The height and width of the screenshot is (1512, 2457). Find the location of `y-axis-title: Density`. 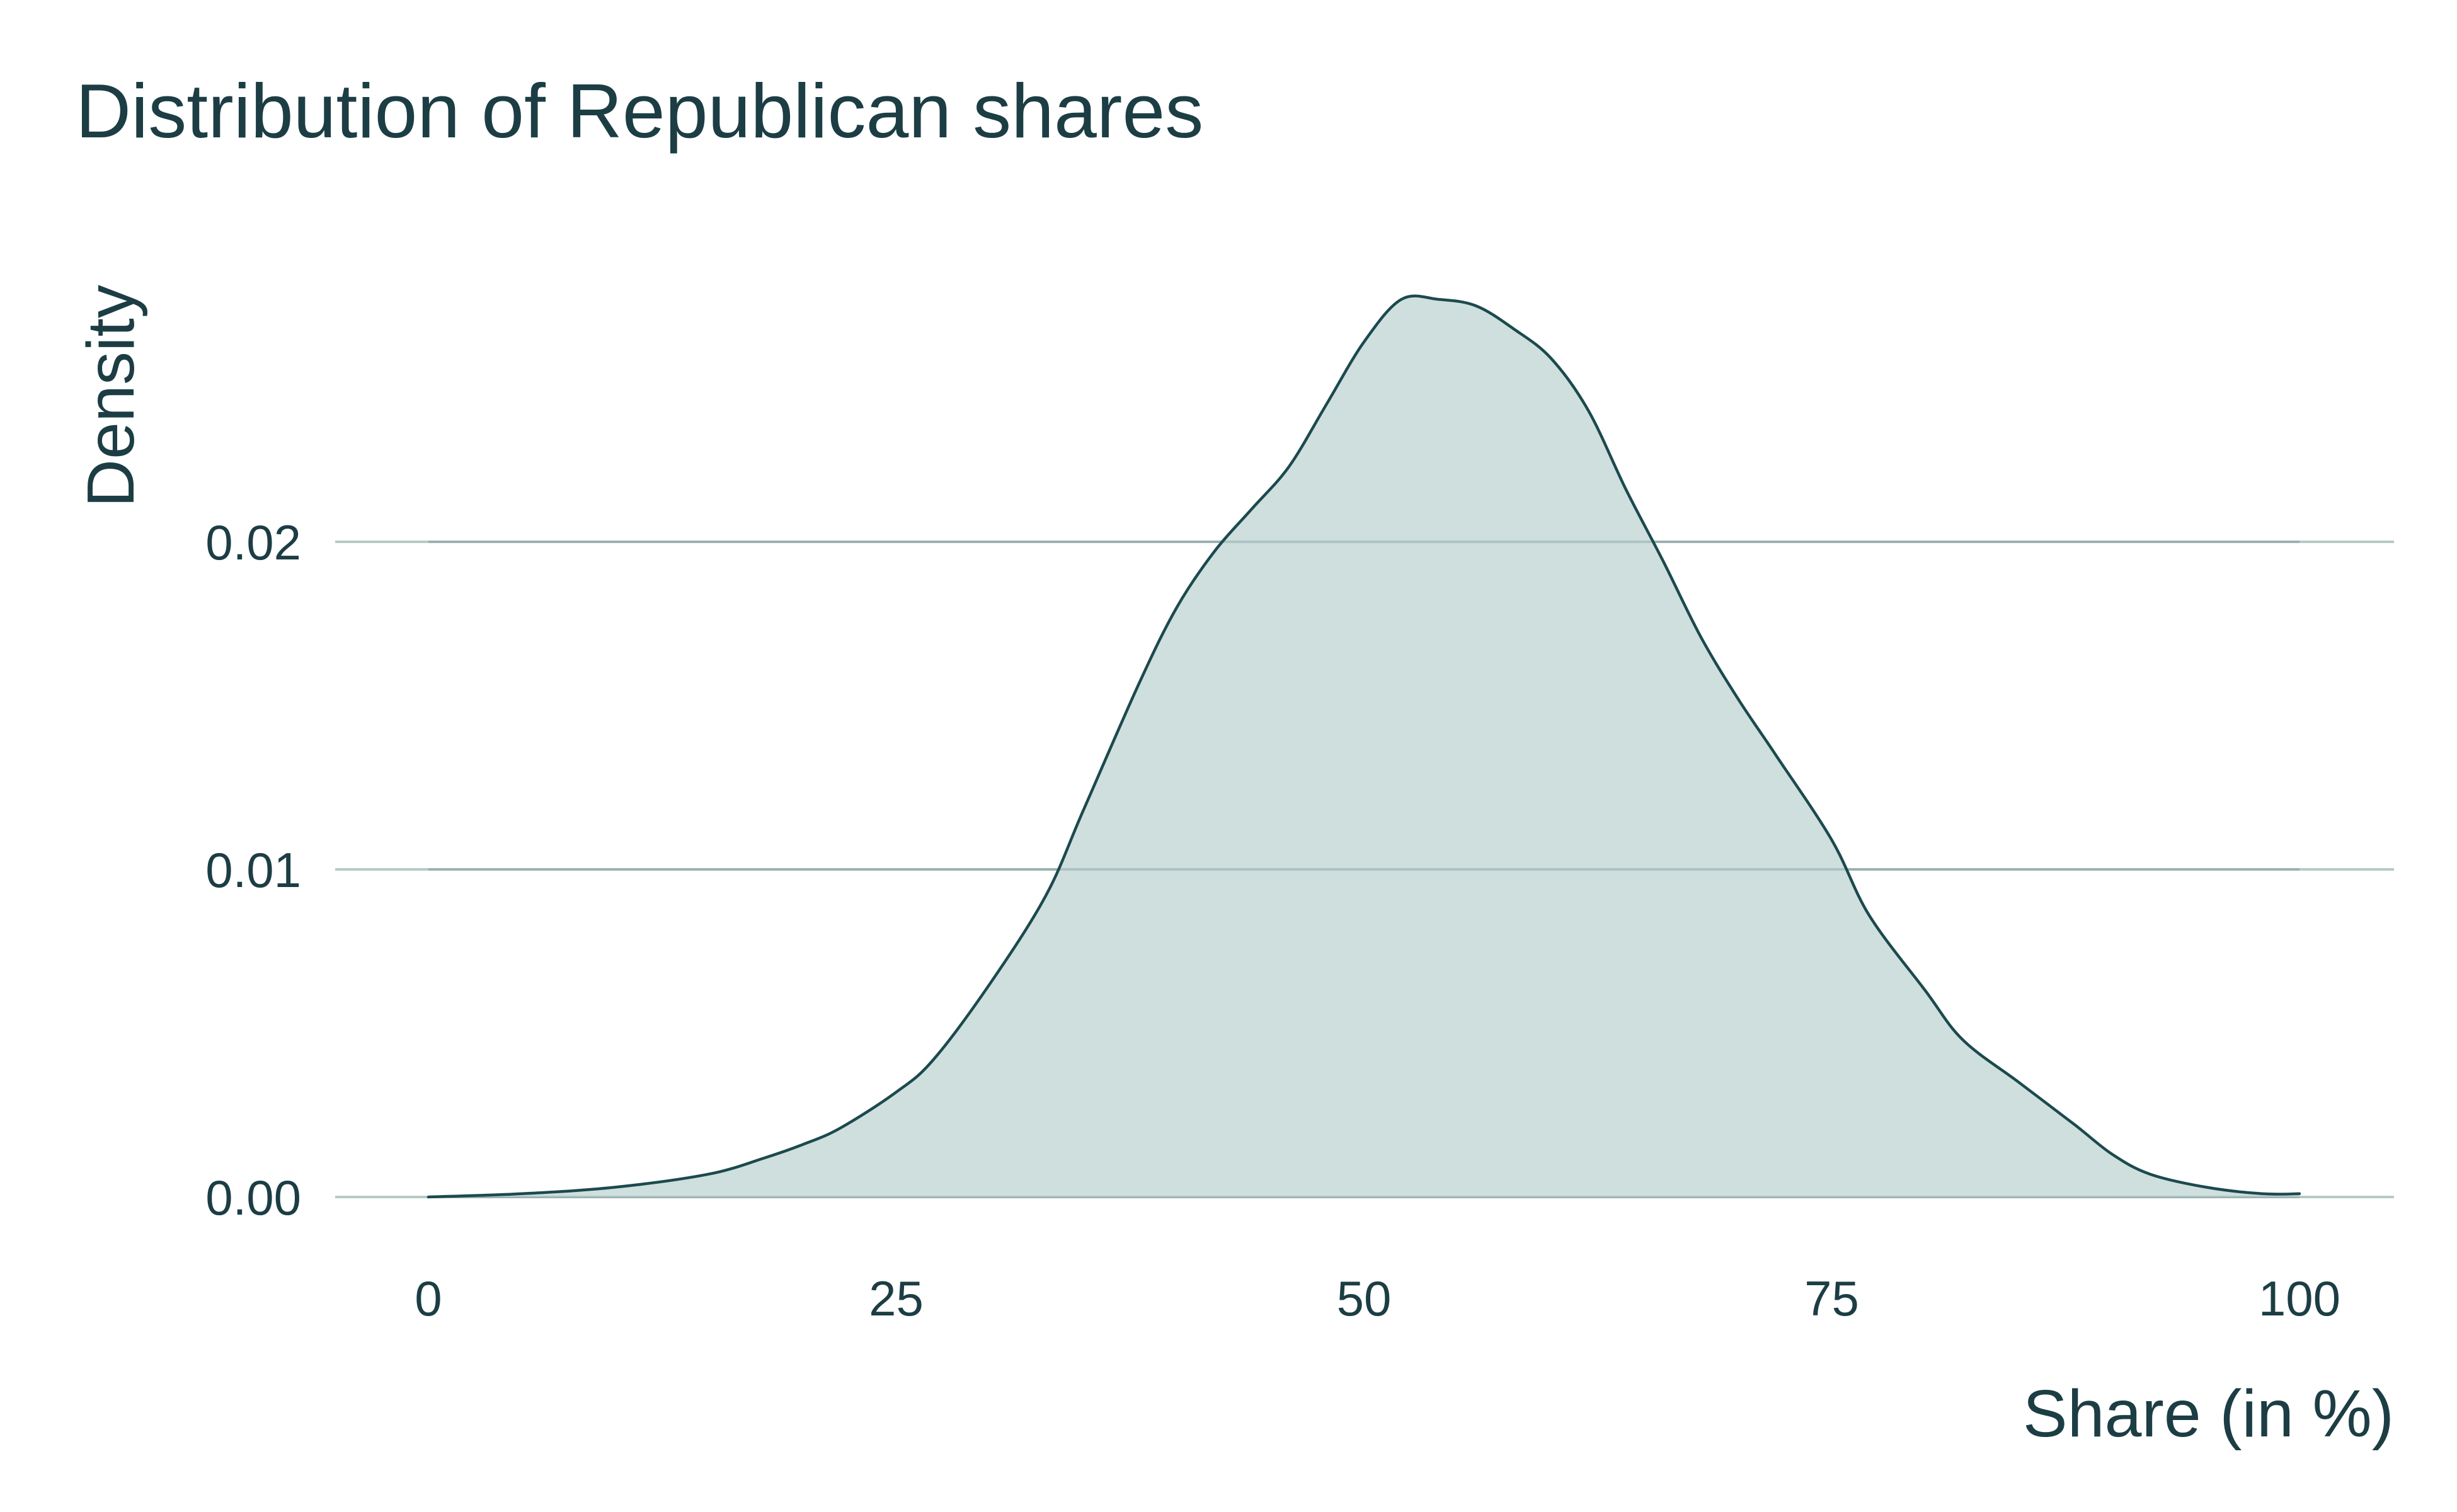

y-axis-title: Density is located at coordinates (111, 396).